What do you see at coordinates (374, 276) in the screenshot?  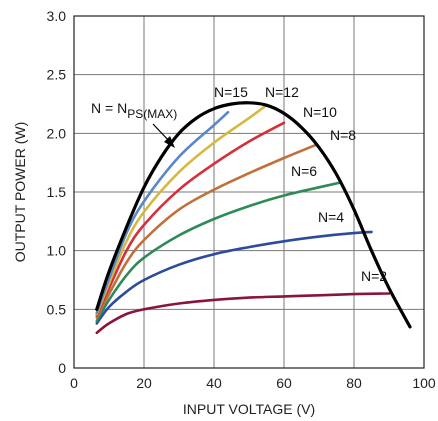 I see `series-label-n-2: N=2` at bounding box center [374, 276].